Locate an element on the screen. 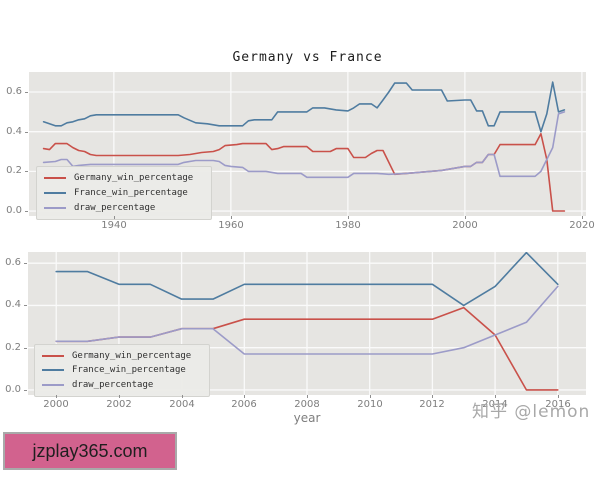 The width and height of the screenshot is (600, 480). x-tick-label: 1940 is located at coordinates (114, 225).